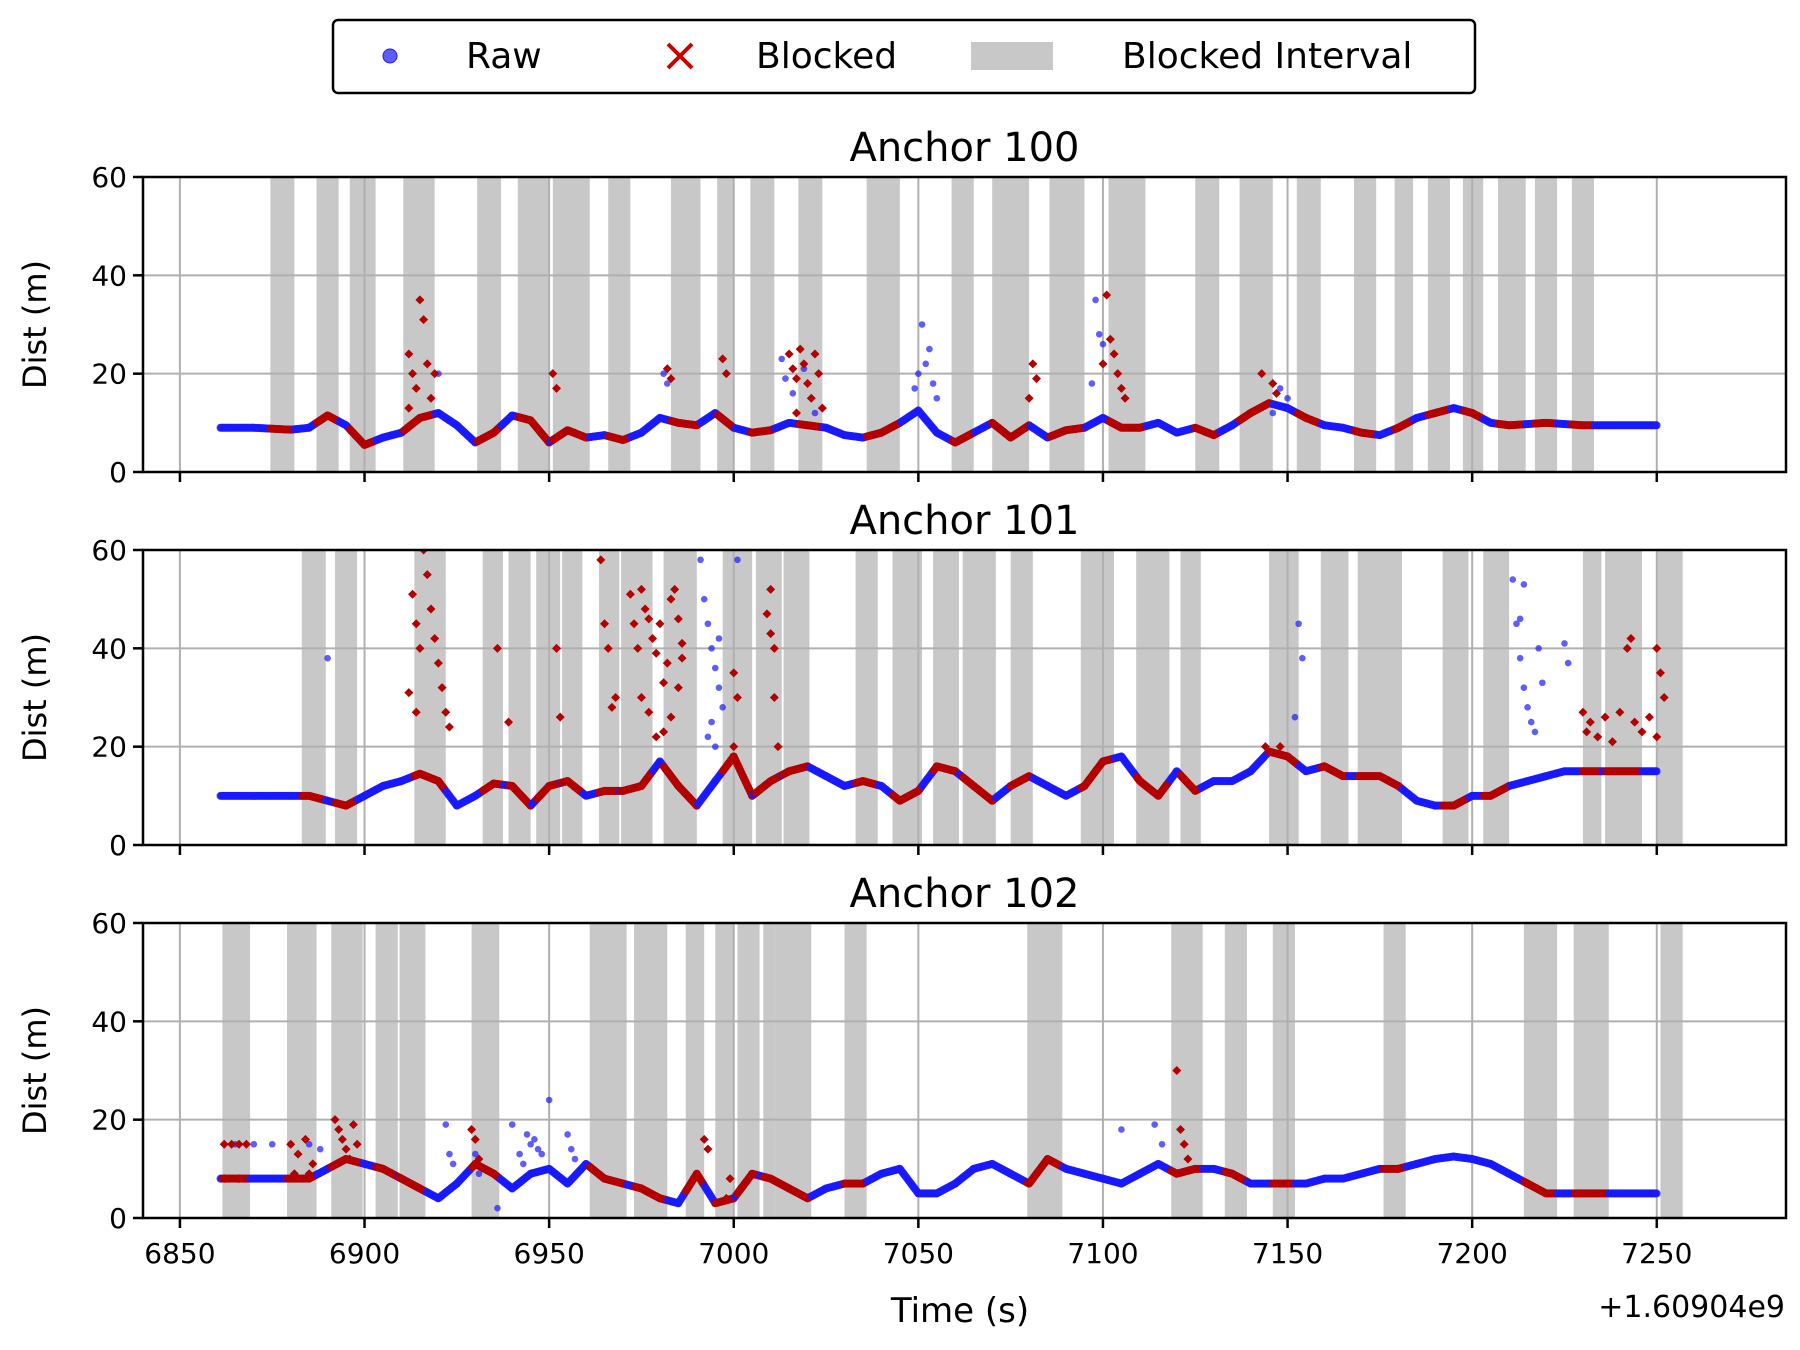  Describe the element at coordinates (109, 275) in the screenshot. I see `y-tick-label: 40` at that location.